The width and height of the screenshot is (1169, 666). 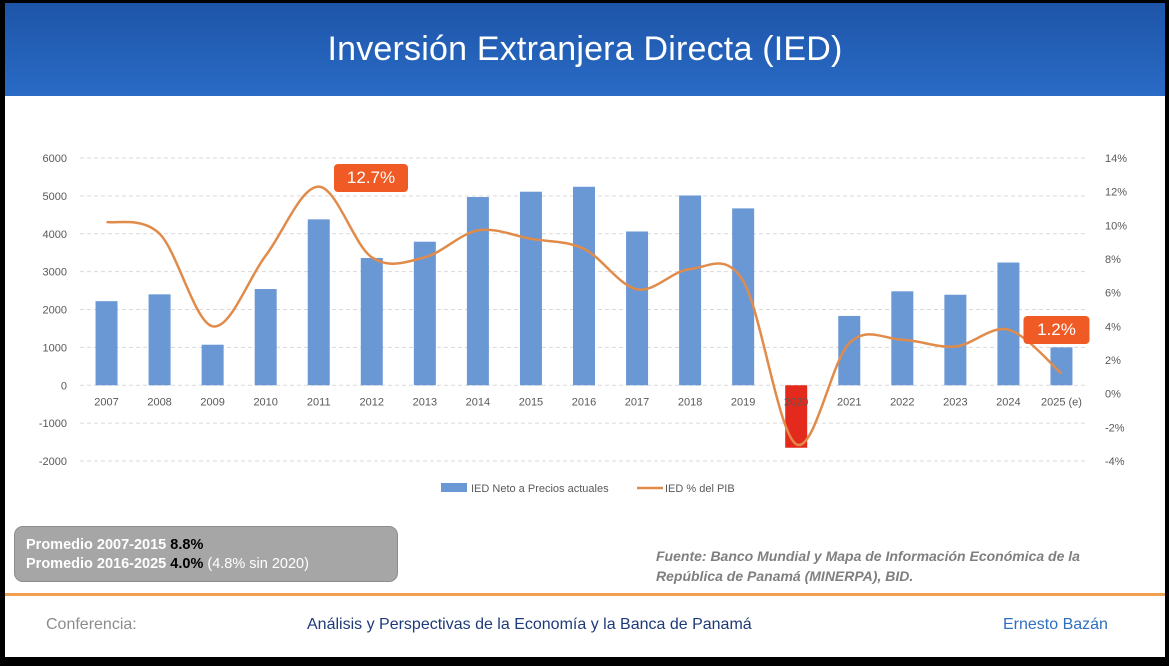 I want to click on category-label: 2017, so click(x=637, y=402).